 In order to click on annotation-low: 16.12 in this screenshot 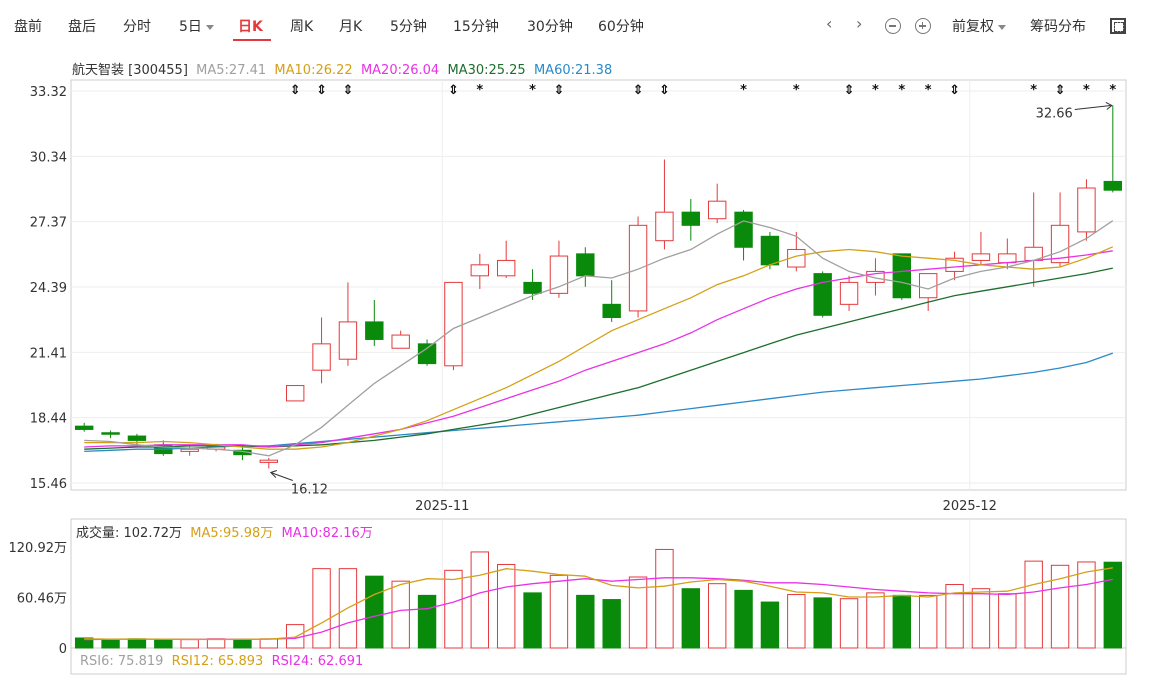, I will do `click(309, 490)`.